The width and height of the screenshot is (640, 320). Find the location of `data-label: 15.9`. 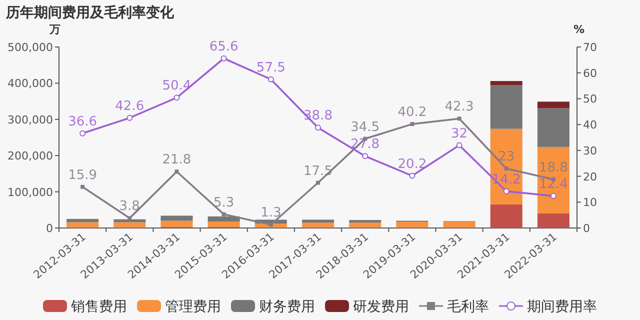

data-label: 15.9 is located at coordinates (83, 175).